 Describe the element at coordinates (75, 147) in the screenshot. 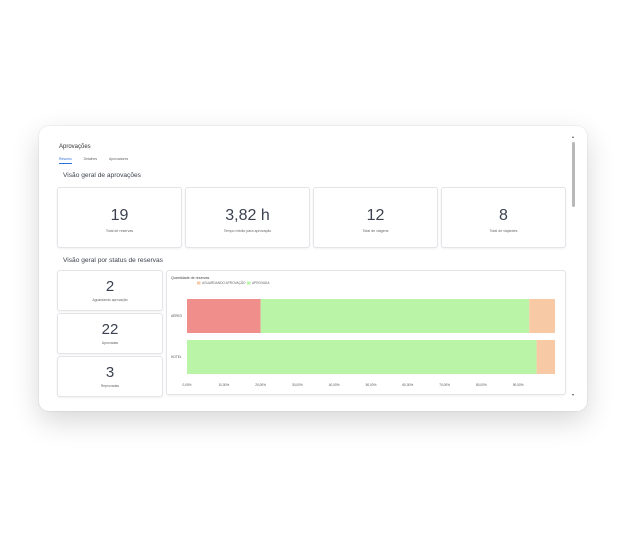

I see `page-title: Aprovações` at that location.